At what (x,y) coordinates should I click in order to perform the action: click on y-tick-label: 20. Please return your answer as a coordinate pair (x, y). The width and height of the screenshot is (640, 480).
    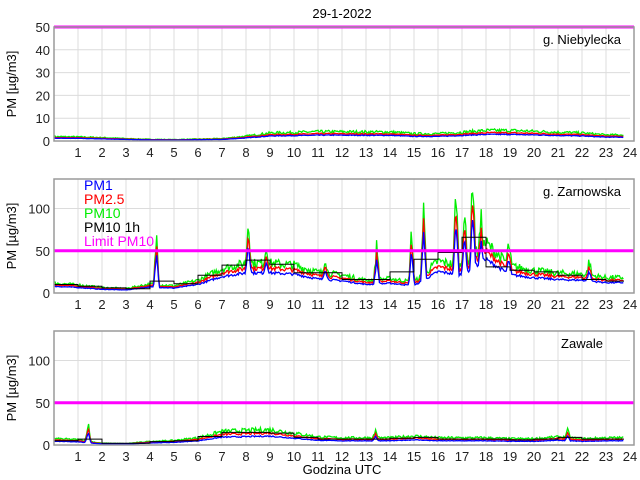
    Looking at the image, I should click on (43, 95).